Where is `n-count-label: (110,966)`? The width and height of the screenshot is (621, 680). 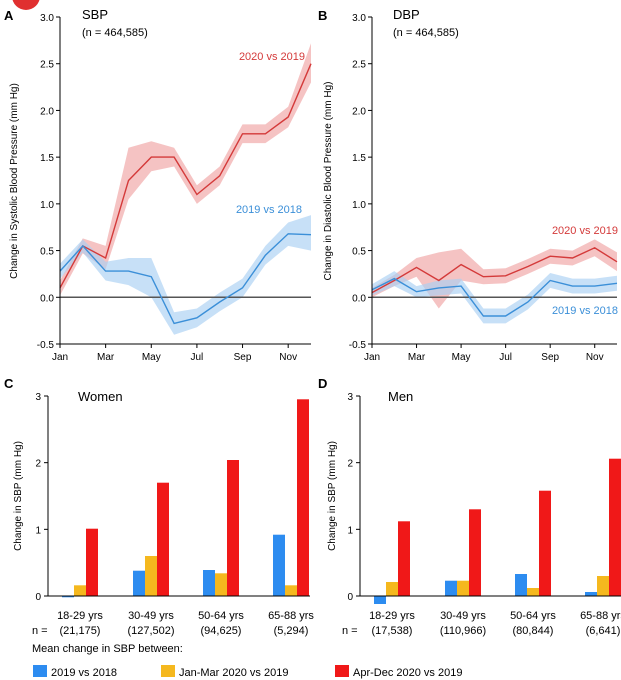
n-count-label: (110,966) is located at coordinates (463, 631).